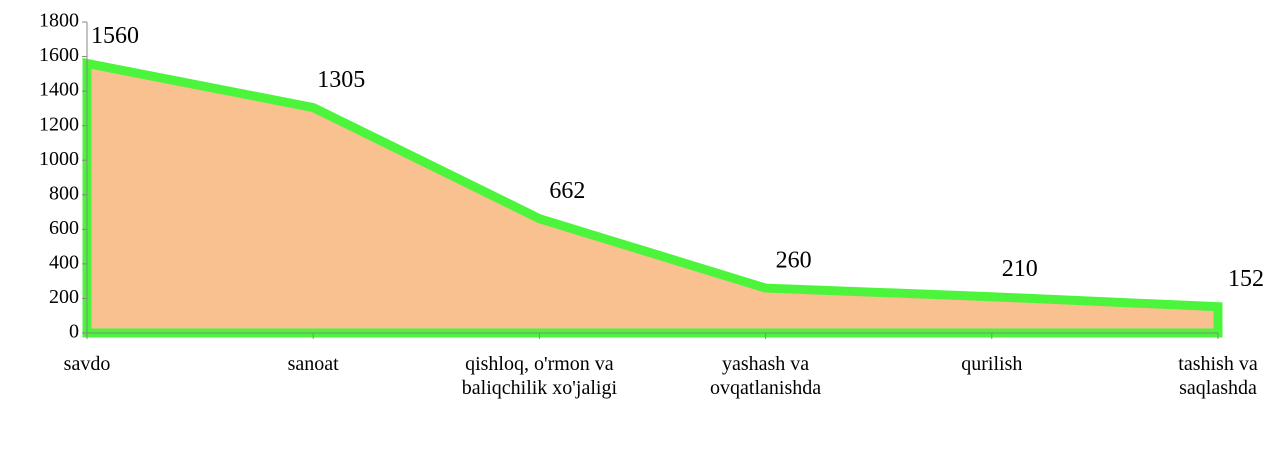 The width and height of the screenshot is (1279, 450). I want to click on x-tick-label: tashish va saqlashda, so click(1218, 376).